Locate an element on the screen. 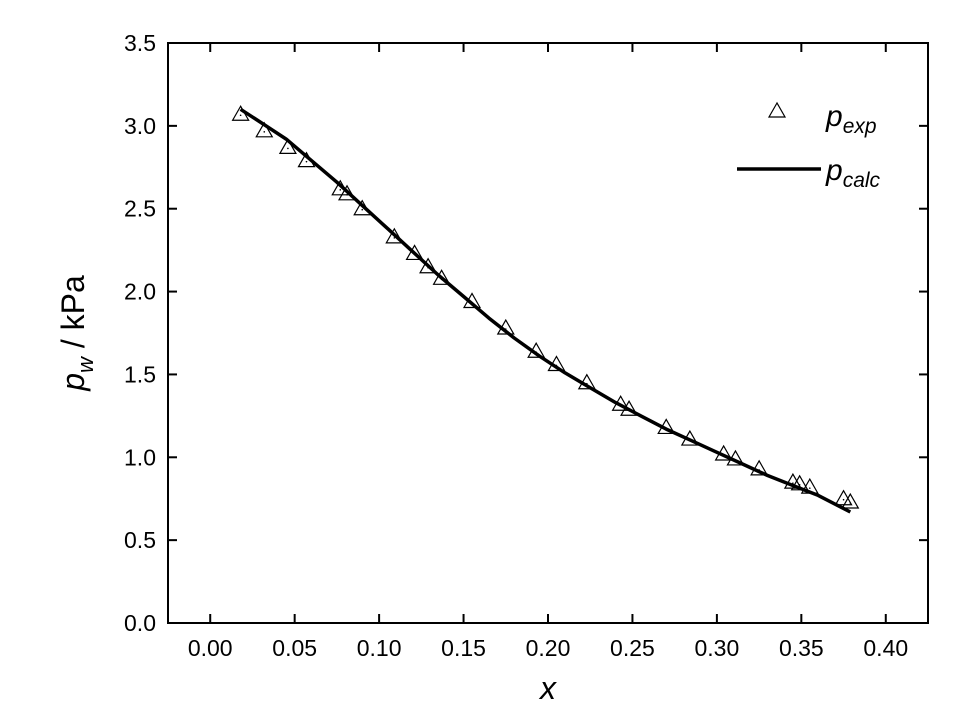 The width and height of the screenshot is (968, 707). legend-label-exp: pexp is located at coordinates (851, 119).